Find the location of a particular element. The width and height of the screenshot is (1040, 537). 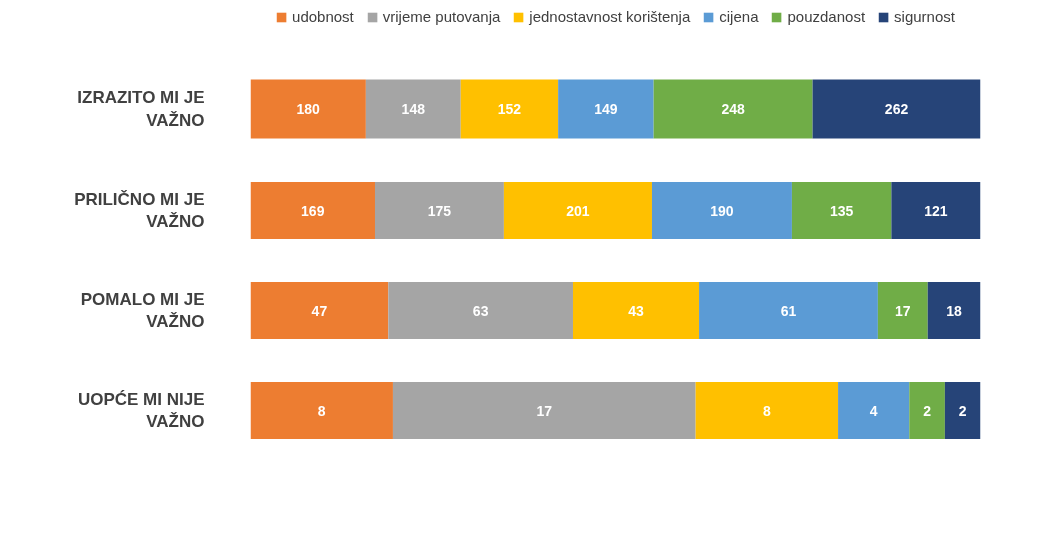

legend-label: pouzdanost is located at coordinates (826, 16).